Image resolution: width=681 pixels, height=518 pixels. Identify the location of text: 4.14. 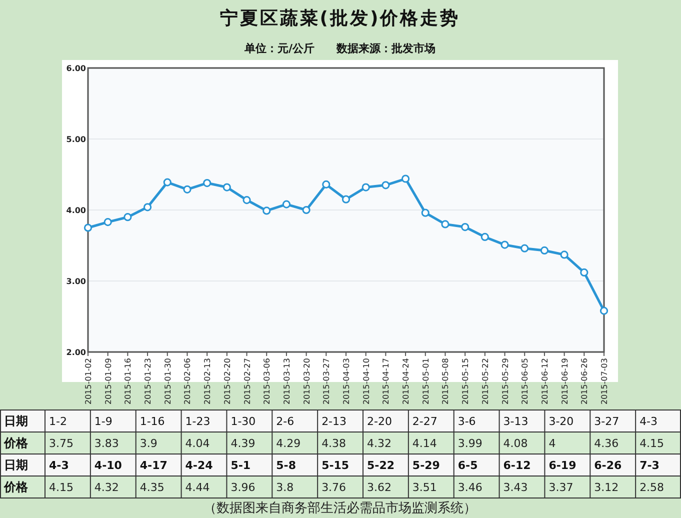
(424, 443).